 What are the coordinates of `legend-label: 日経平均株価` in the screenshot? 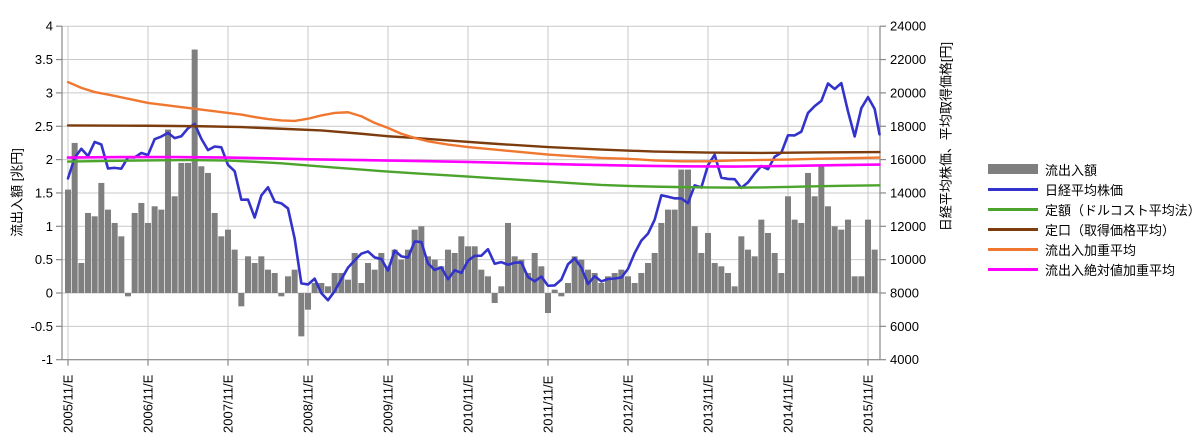 It's located at (1084, 190).